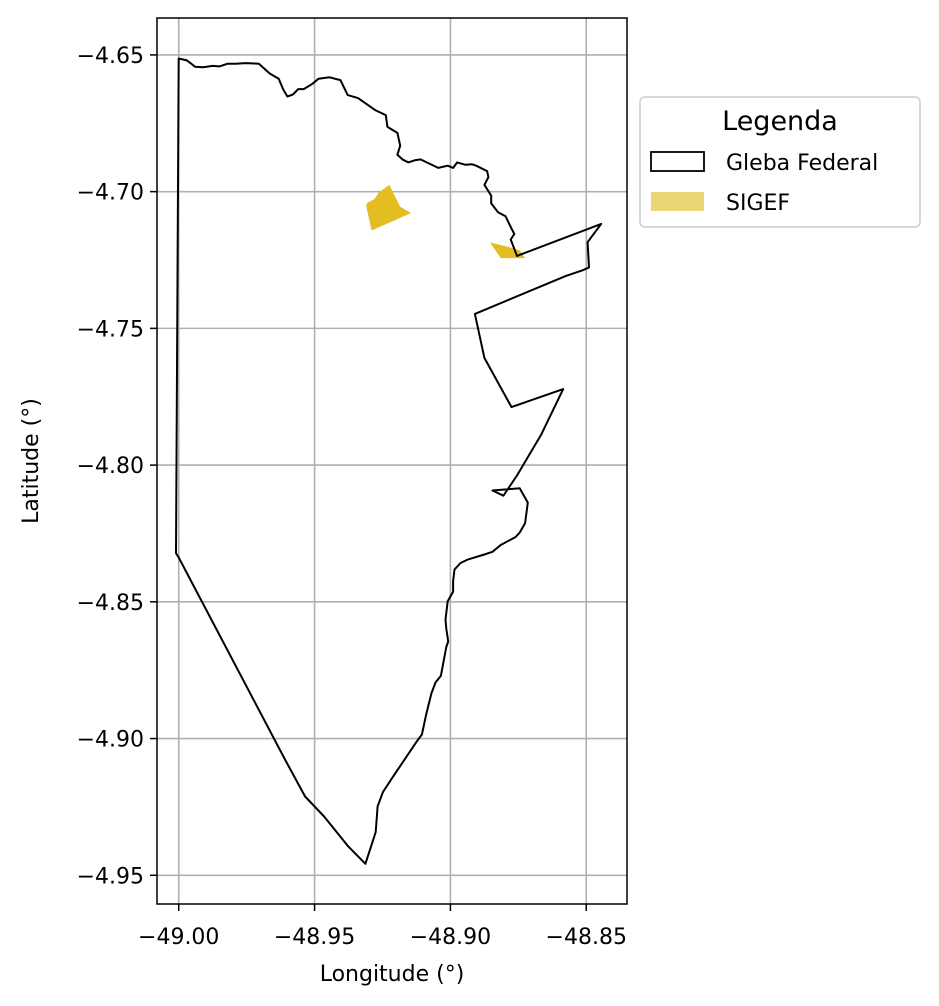 The height and width of the screenshot is (1006, 939). What do you see at coordinates (758, 203) in the screenshot?
I see `legend-label-sigef: SIGEF` at bounding box center [758, 203].